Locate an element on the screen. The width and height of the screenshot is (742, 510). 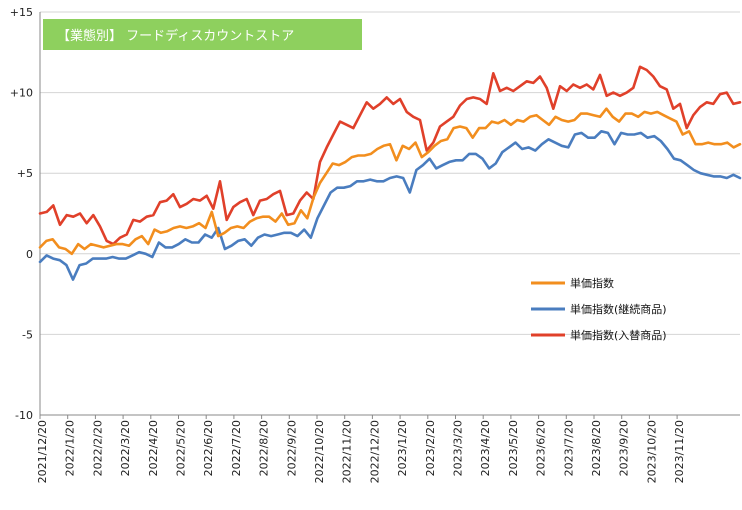
legend-label-0: 単価指数 is located at coordinates (592, 283).